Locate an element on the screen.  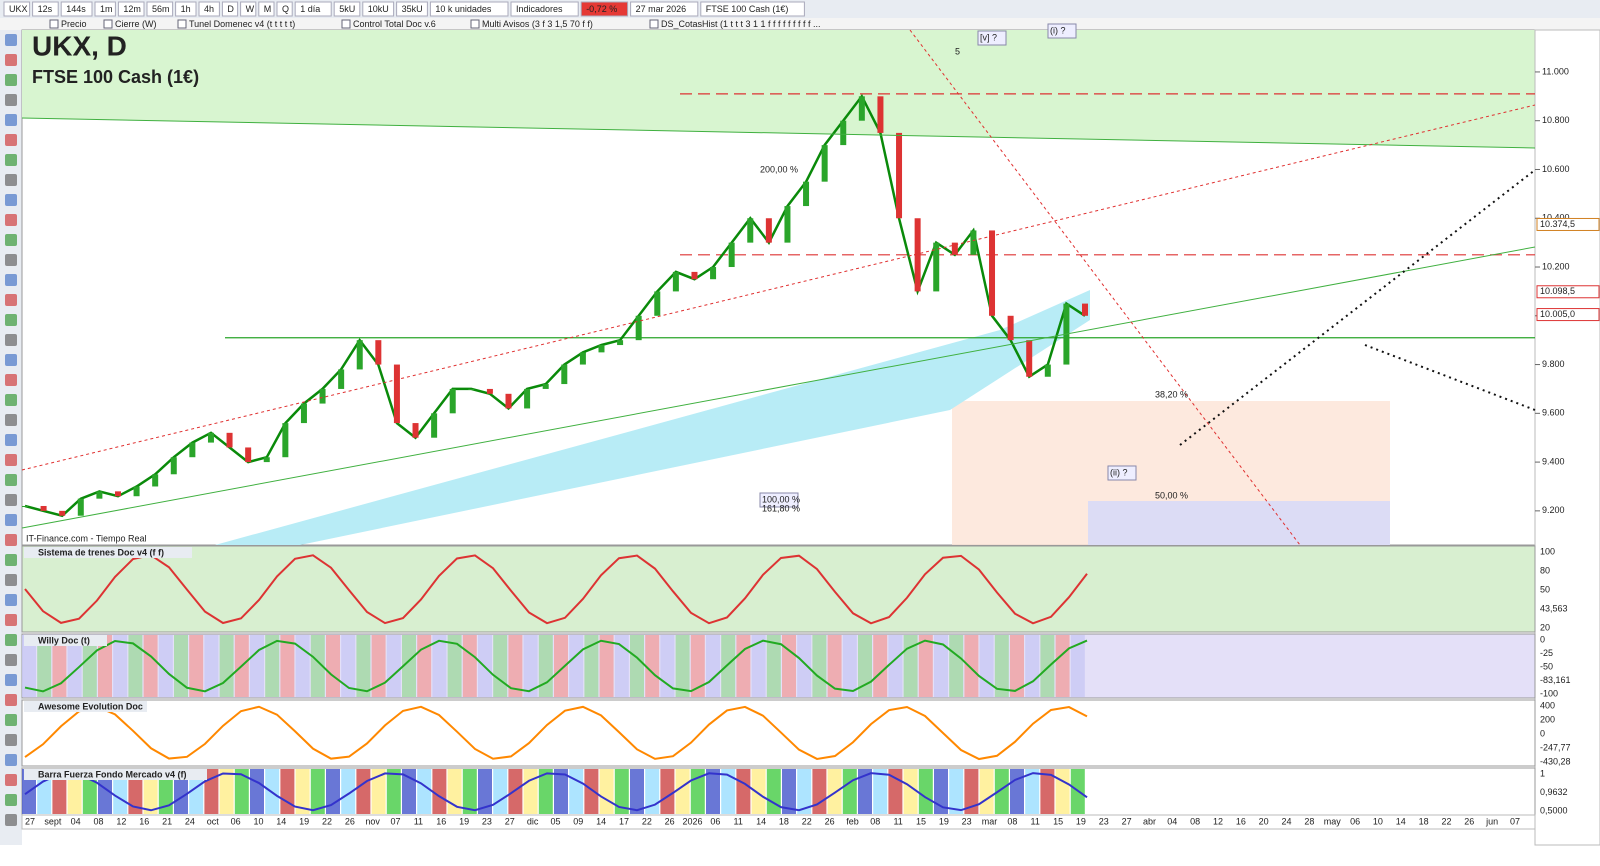
toolbar-button: Q is located at coordinates (285, 9).